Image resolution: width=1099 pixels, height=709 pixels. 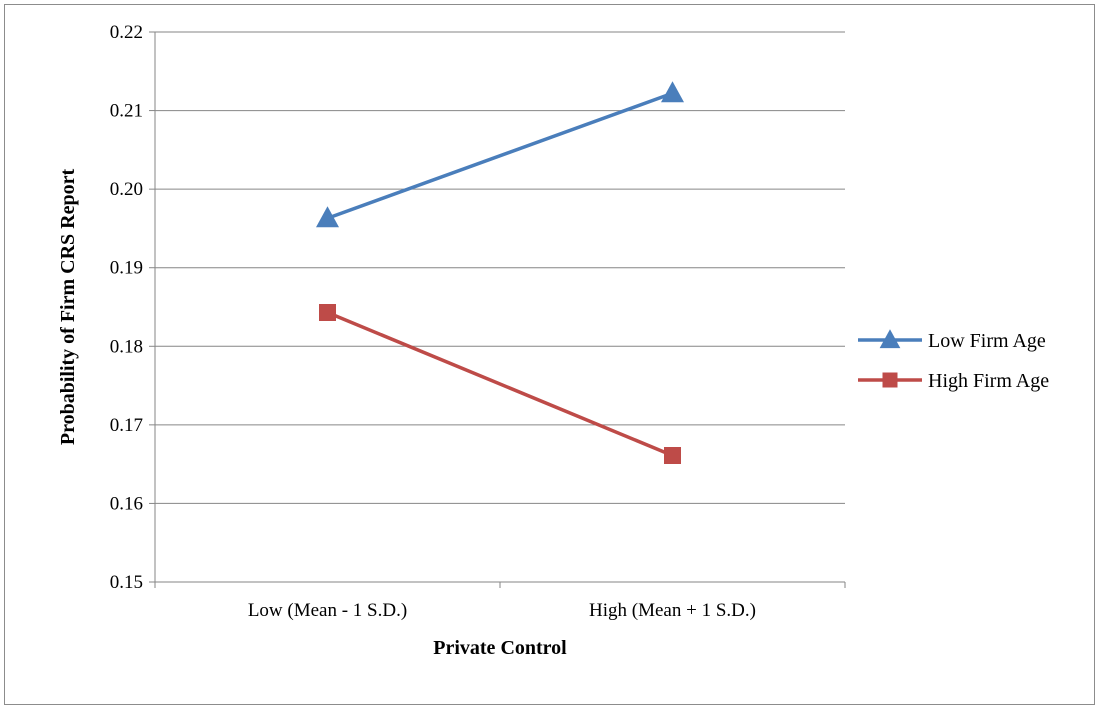 I want to click on legend-item: Low Firm Age, so click(x=952, y=340).